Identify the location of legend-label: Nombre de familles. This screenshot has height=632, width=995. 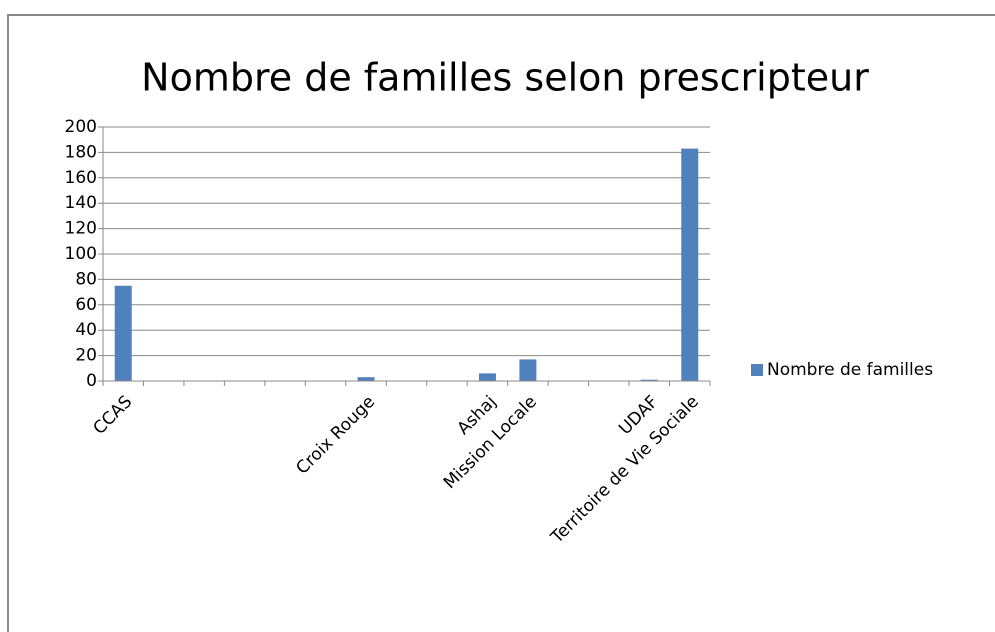
(850, 370).